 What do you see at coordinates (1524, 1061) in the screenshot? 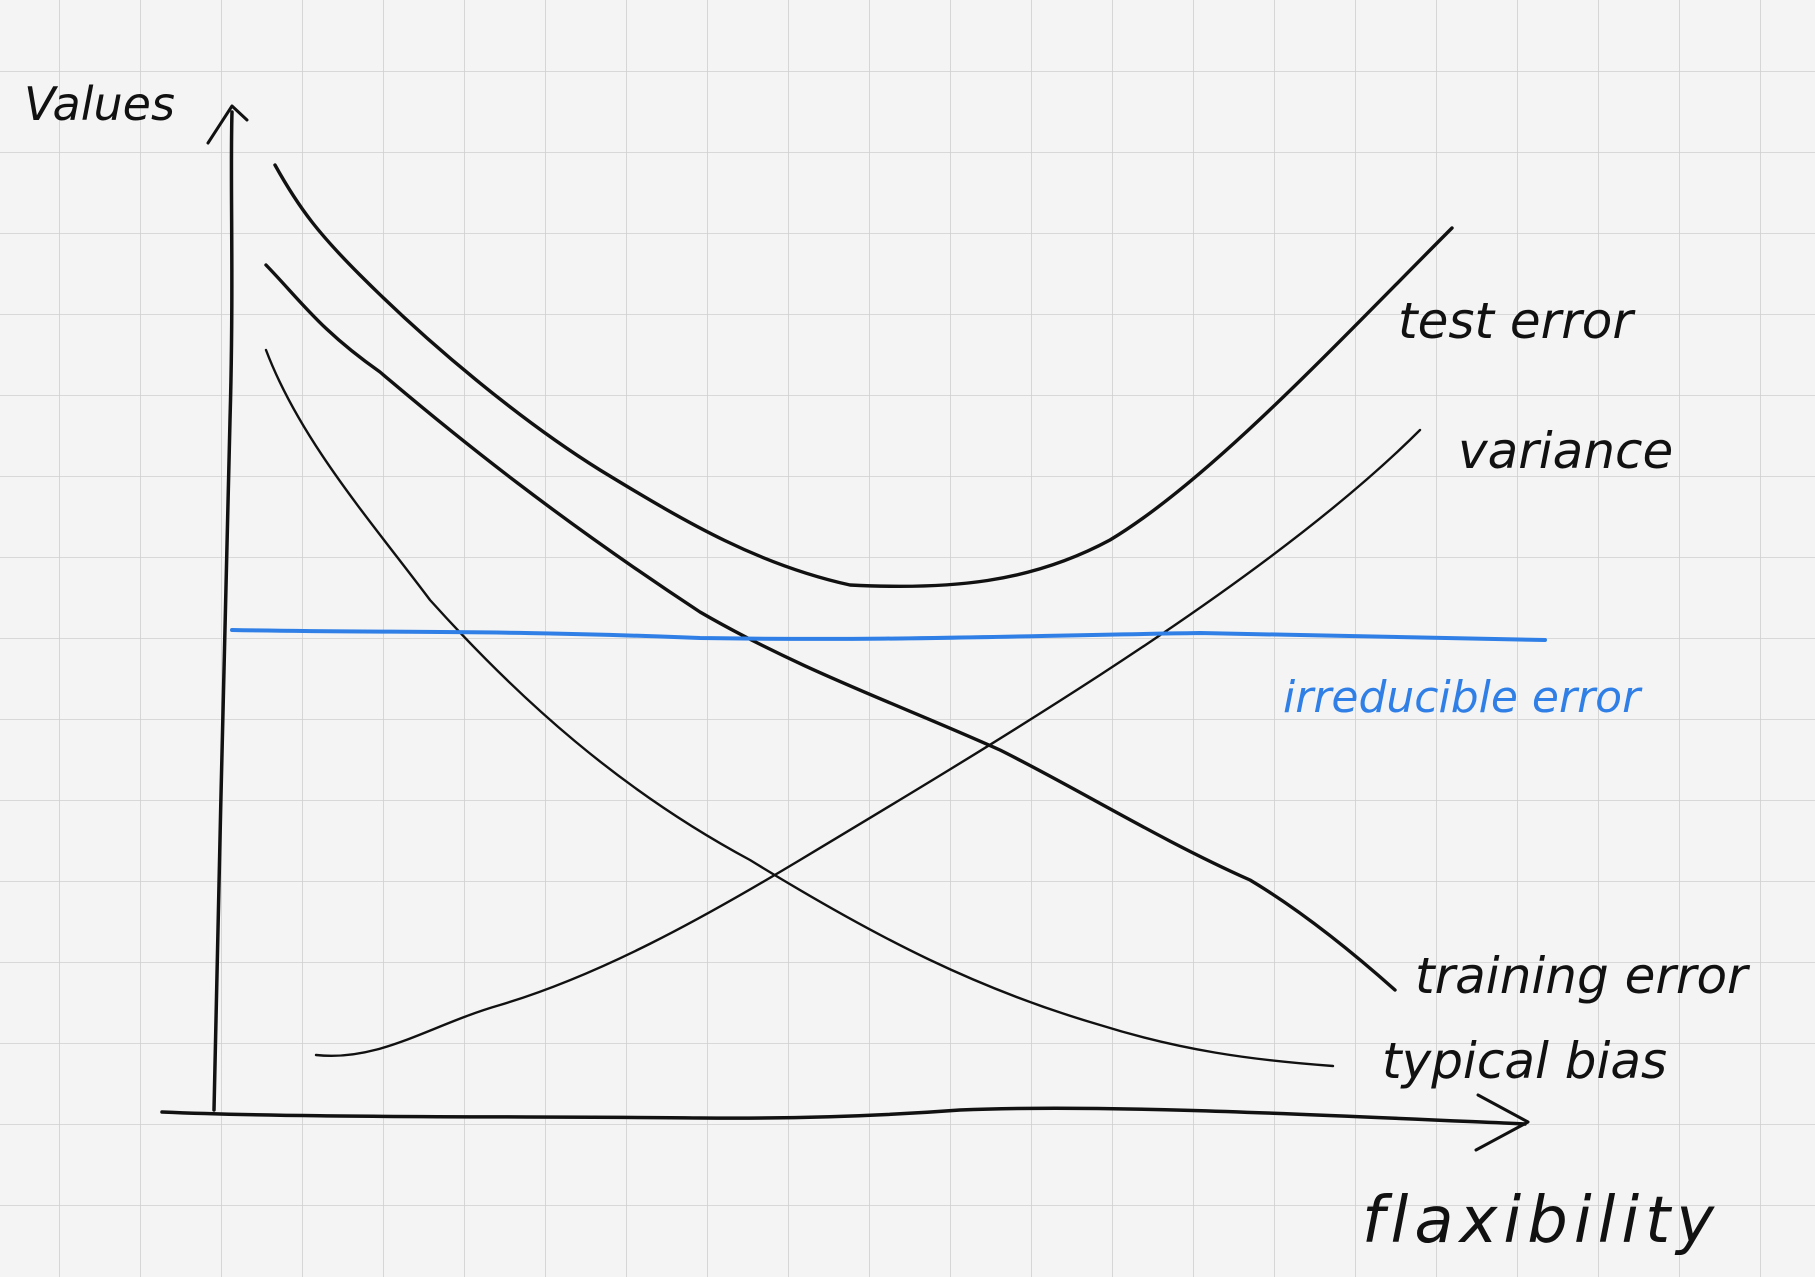
I see `typical-bias-label: typical bias` at bounding box center [1524, 1061].